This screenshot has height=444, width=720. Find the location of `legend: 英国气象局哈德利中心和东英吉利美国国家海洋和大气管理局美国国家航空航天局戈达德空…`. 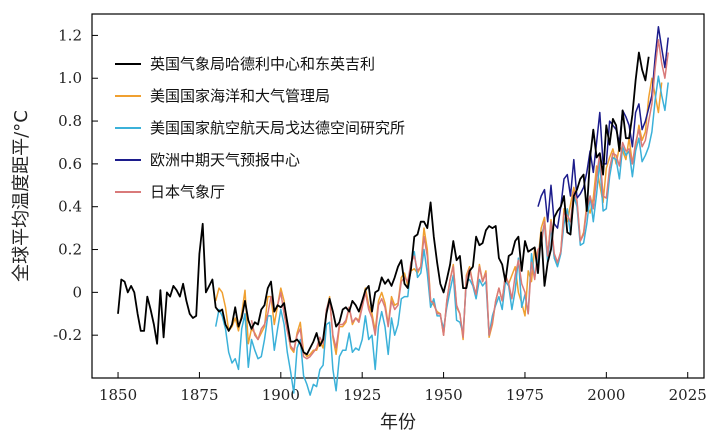

legend: 英国气象局哈德利中心和东英吉利美国国家海洋和大气管理局美国国家航空航天局戈达德空… is located at coordinates (260, 128).